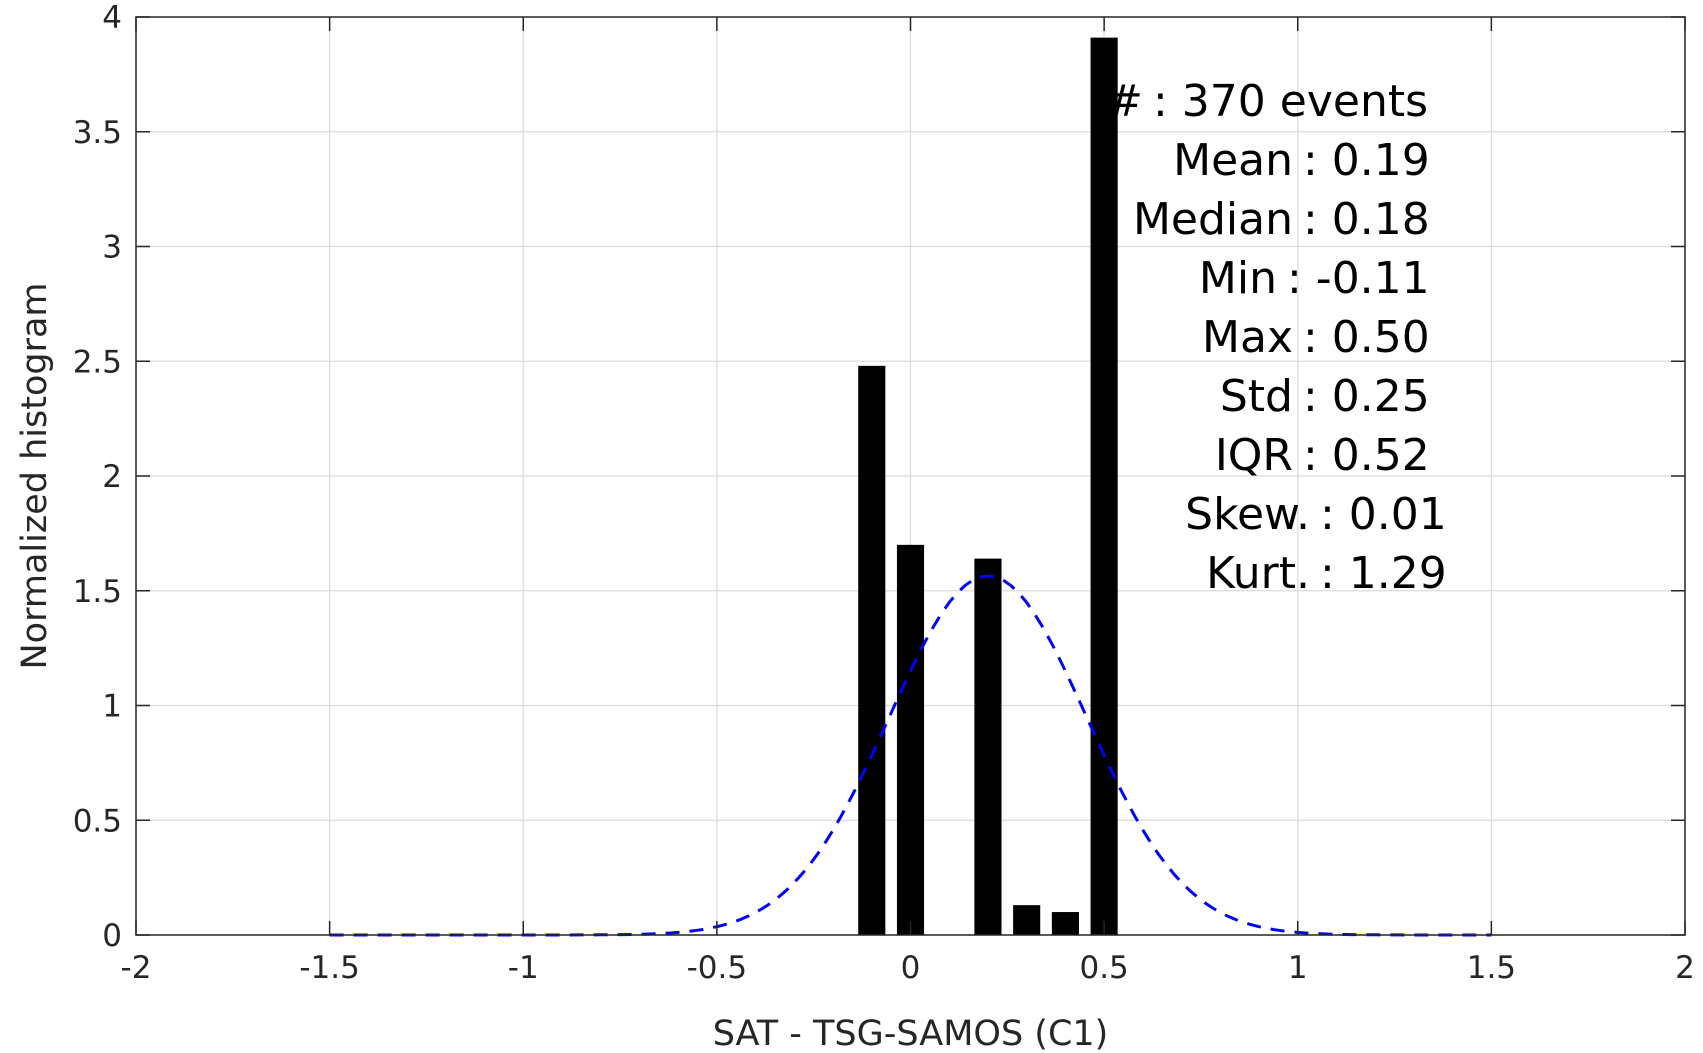 The image size is (1703, 1053). What do you see at coordinates (988, 486) in the screenshot?
I see `histogram-bars` at bounding box center [988, 486].